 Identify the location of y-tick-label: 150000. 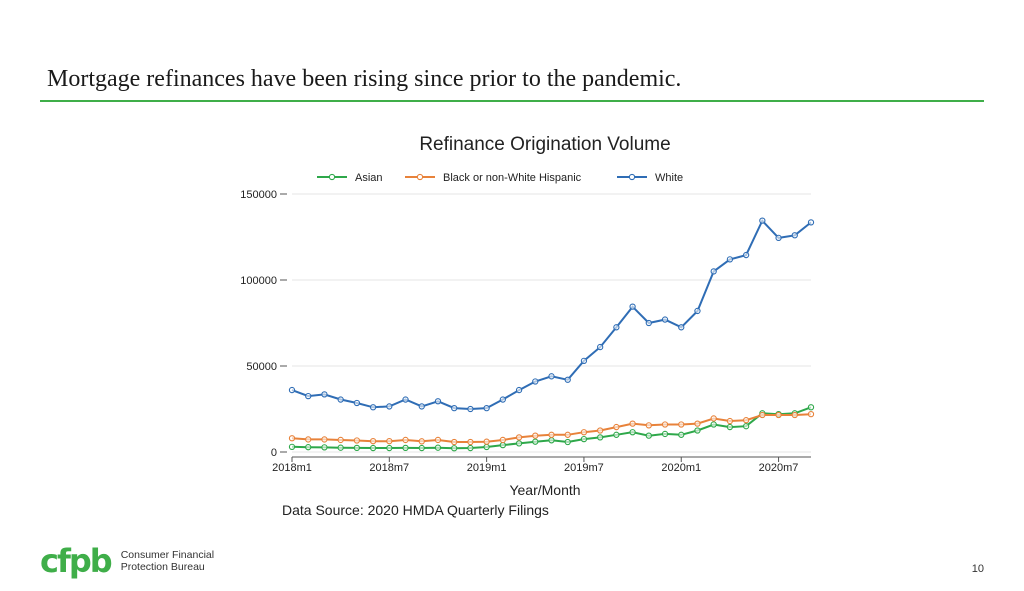
(258, 195).